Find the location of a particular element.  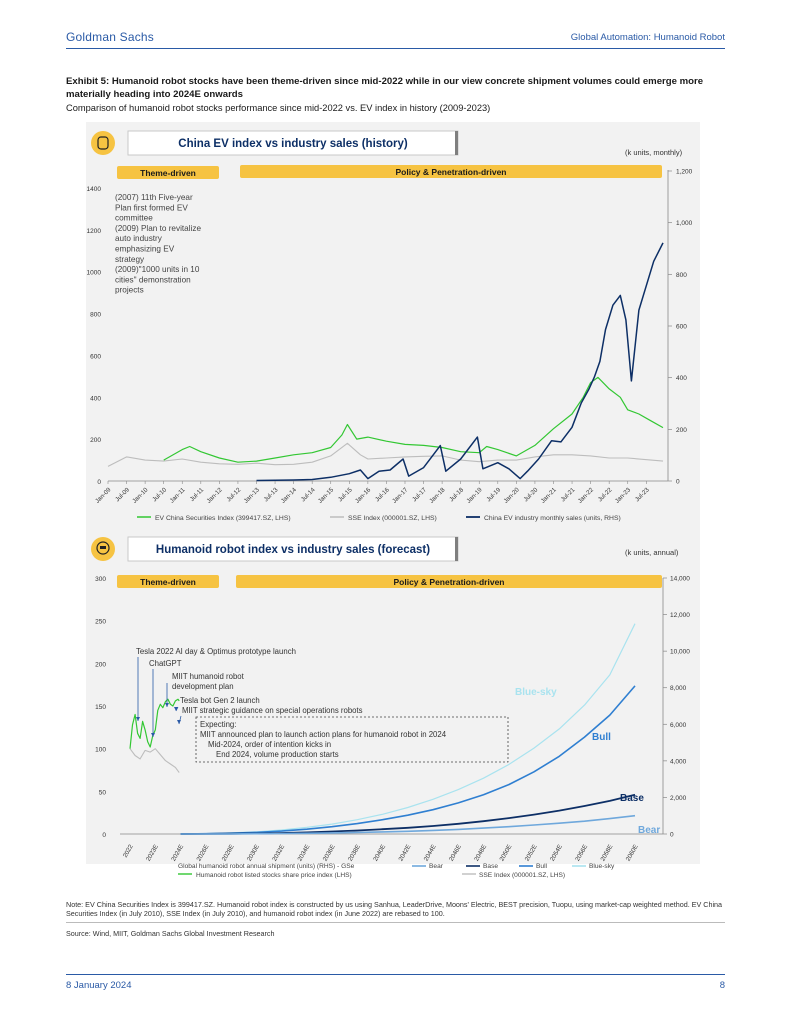

chart1-banner-theme-bg is located at coordinates (168, 172).